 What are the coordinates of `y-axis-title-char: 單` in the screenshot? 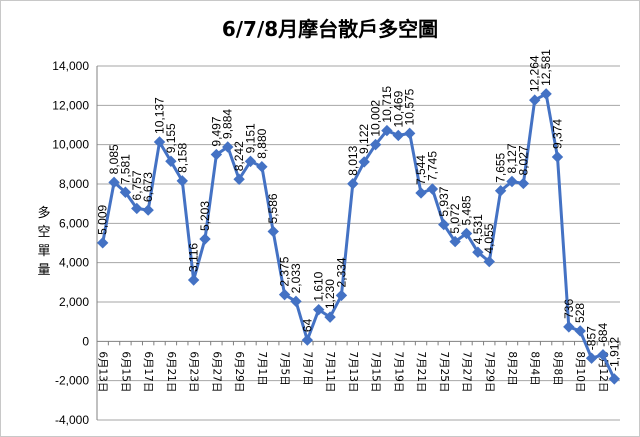 It's located at (43, 251).